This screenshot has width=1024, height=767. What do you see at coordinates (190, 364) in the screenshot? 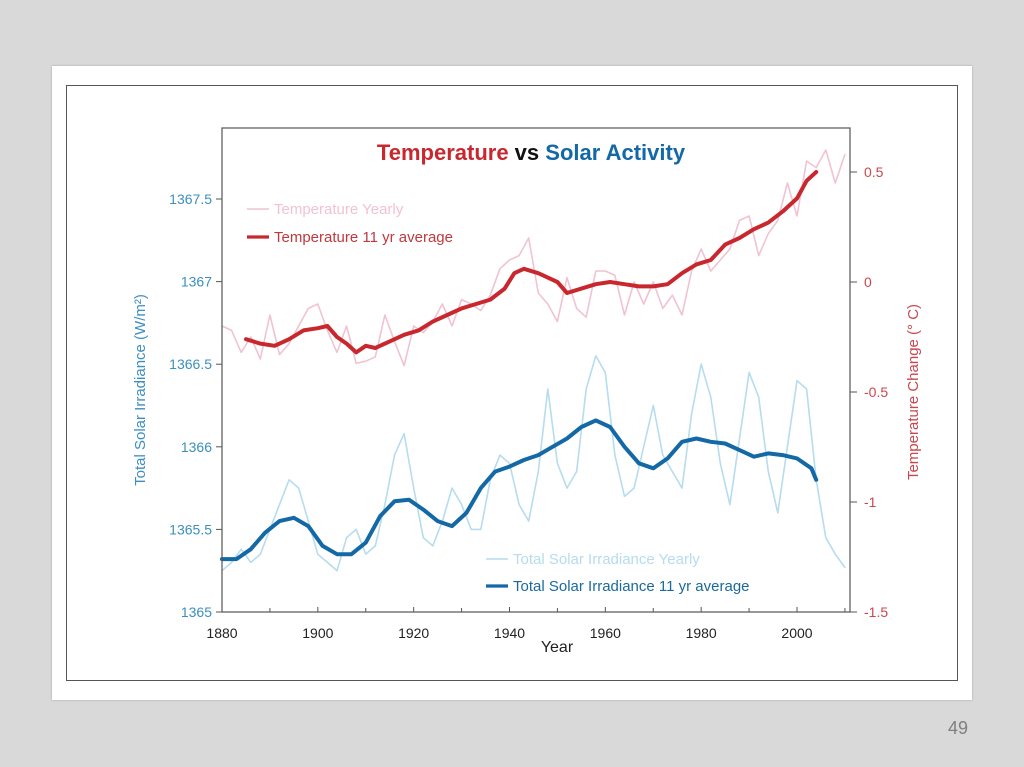
I see `y-left-tick-label: 1366.5` at bounding box center [190, 364].